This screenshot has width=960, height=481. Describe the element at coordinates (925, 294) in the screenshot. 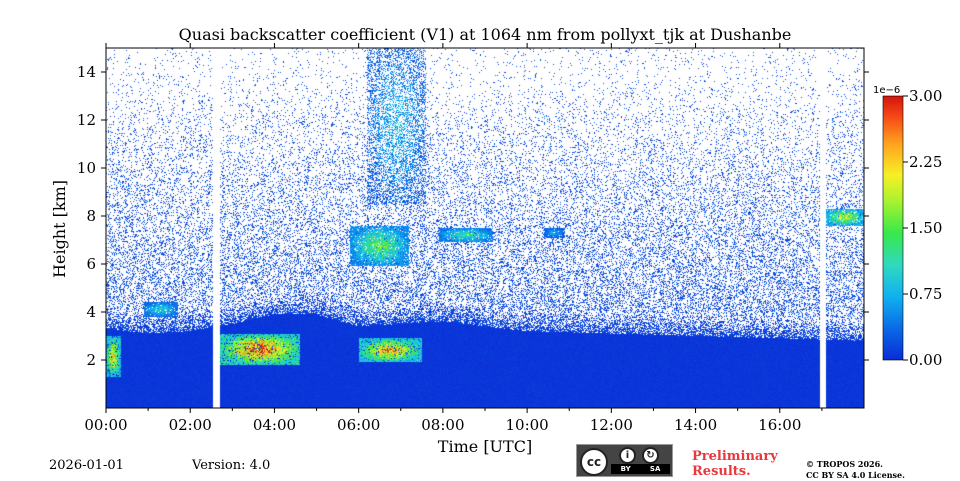

I see `colorbar-tick-label: 0.75` at that location.